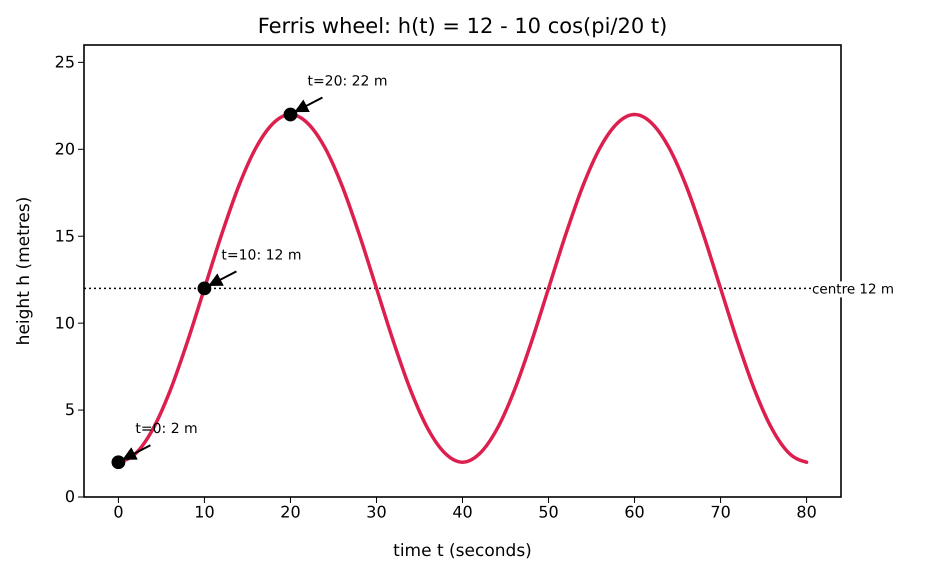  I want to click on y-tick-label: 15, so click(64, 236).